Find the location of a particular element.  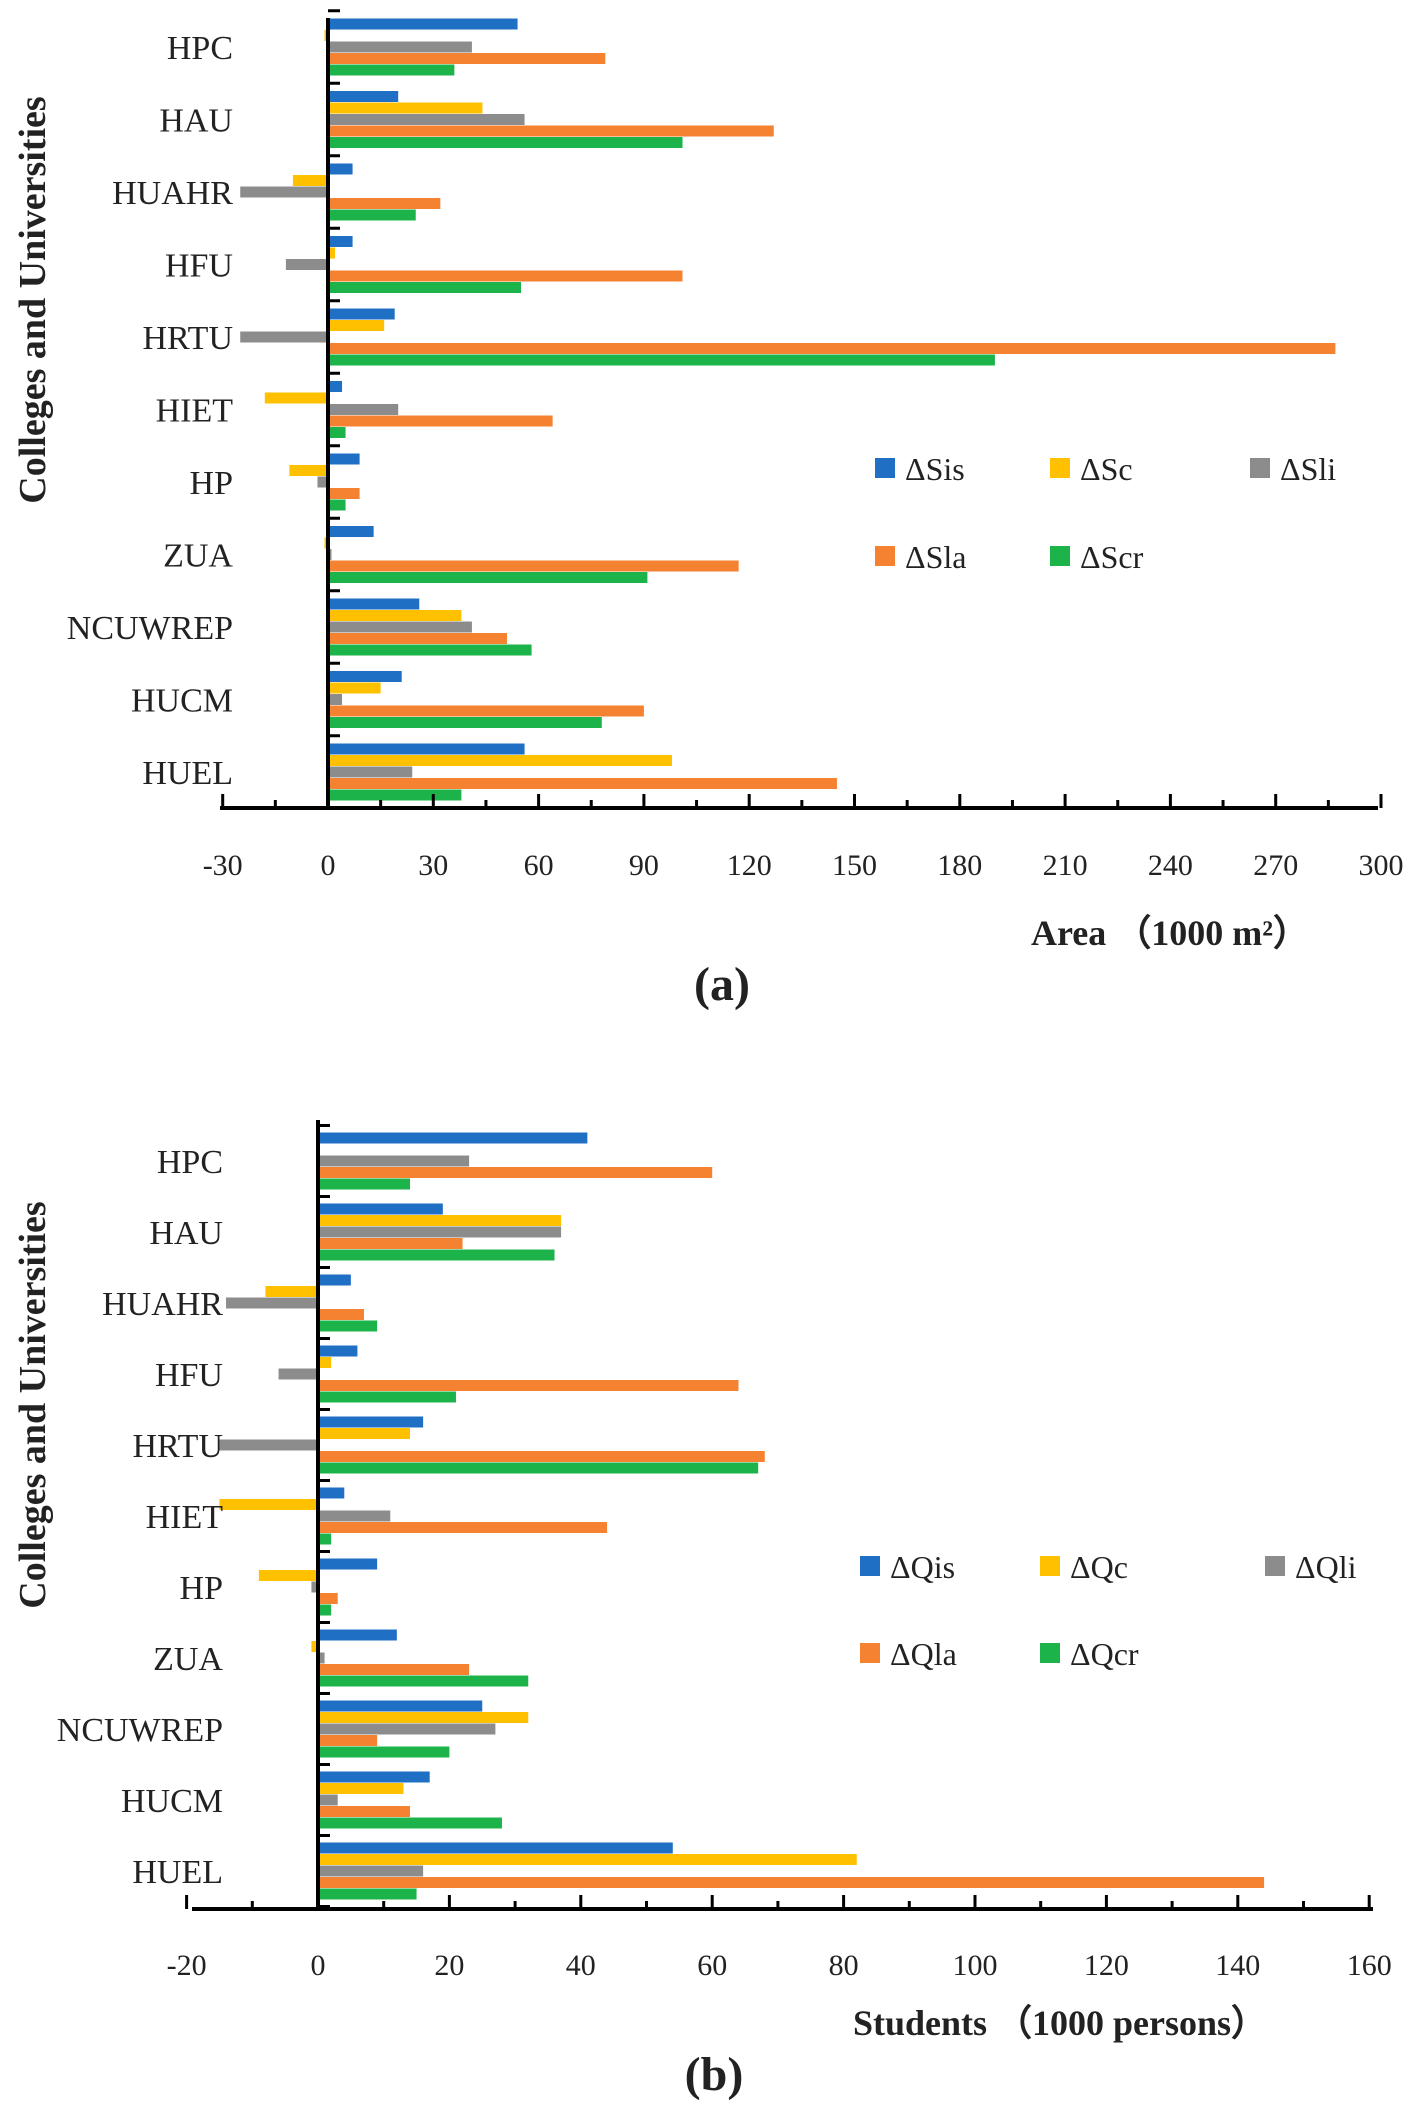

category-label: HIET is located at coordinates (185, 1517).